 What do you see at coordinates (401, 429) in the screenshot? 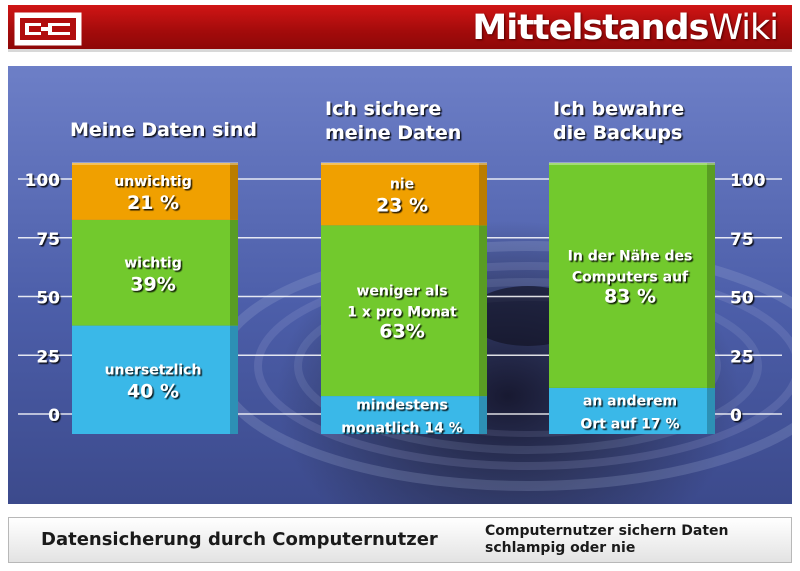
I see `bar-segment-label: monatlich 14 %` at bounding box center [401, 429].